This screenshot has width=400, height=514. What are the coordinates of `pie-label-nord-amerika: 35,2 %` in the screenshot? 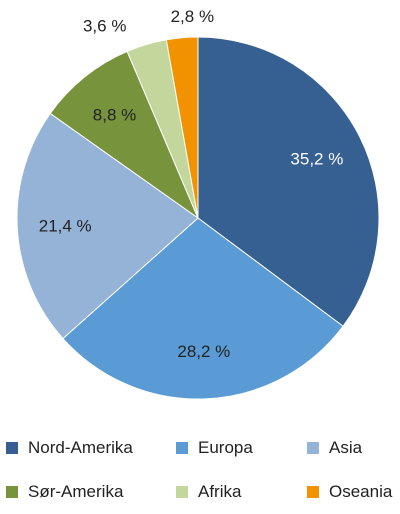 It's located at (316, 158).